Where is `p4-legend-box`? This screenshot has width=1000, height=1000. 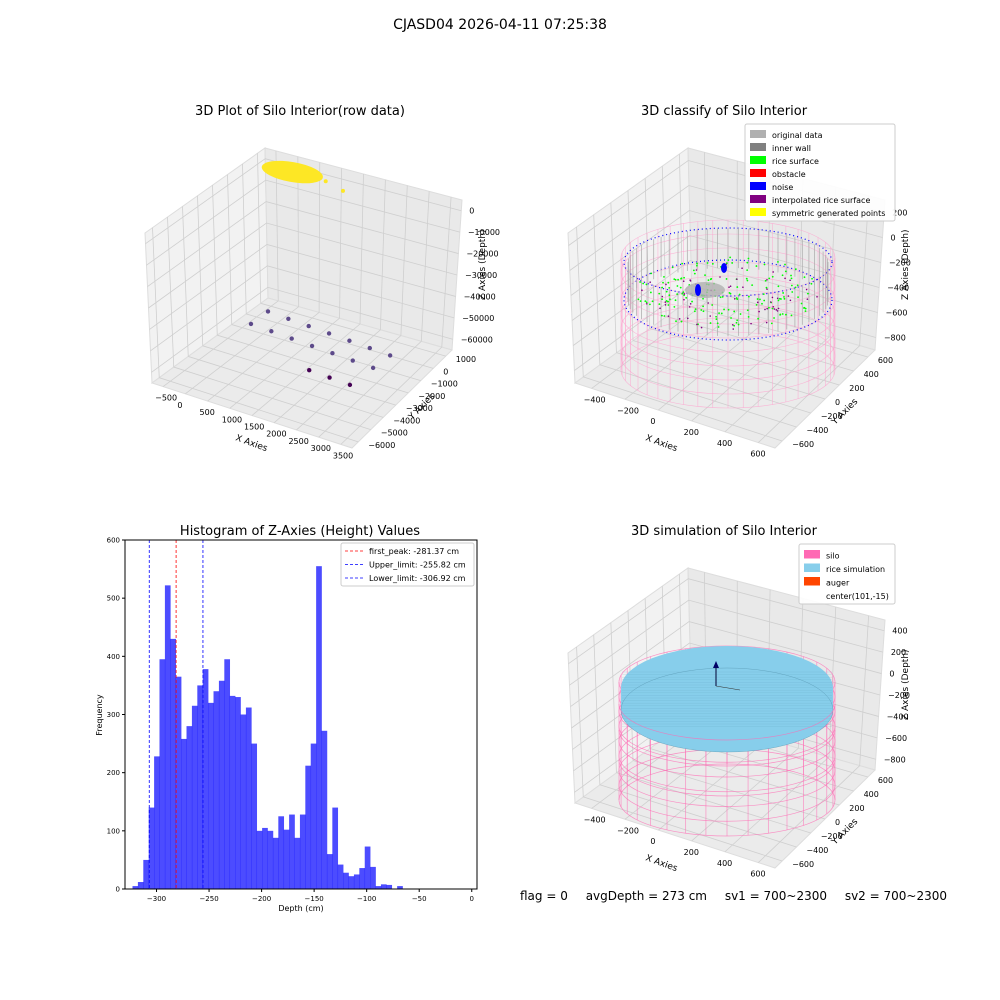 p4-legend-box is located at coordinates (847, 574).